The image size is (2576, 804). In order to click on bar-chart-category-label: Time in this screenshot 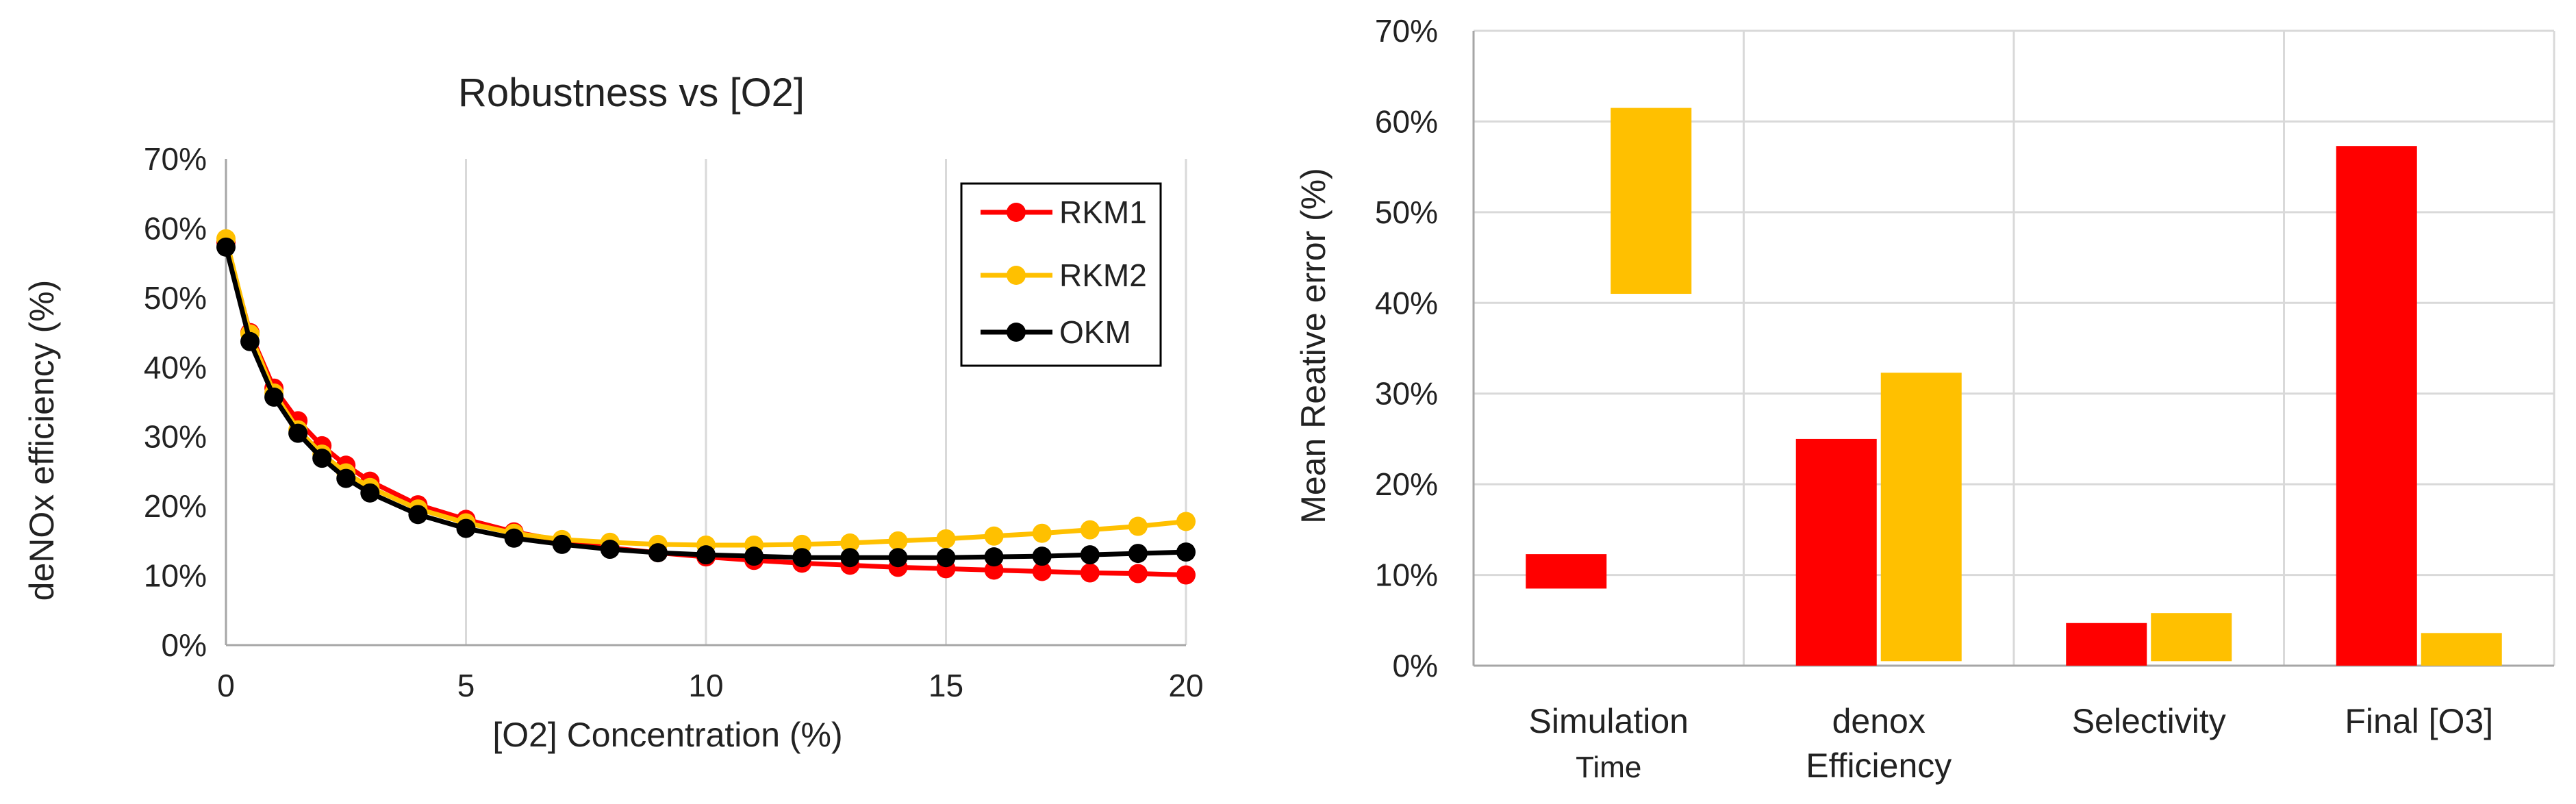, I will do `click(1608, 767)`.